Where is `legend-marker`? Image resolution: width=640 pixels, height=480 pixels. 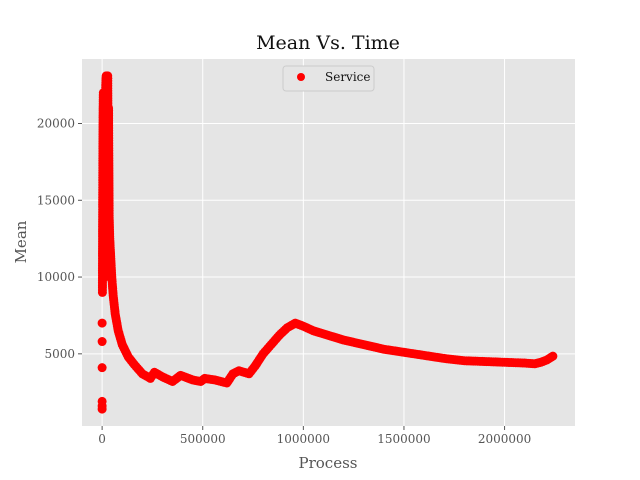 legend-marker is located at coordinates (301, 77).